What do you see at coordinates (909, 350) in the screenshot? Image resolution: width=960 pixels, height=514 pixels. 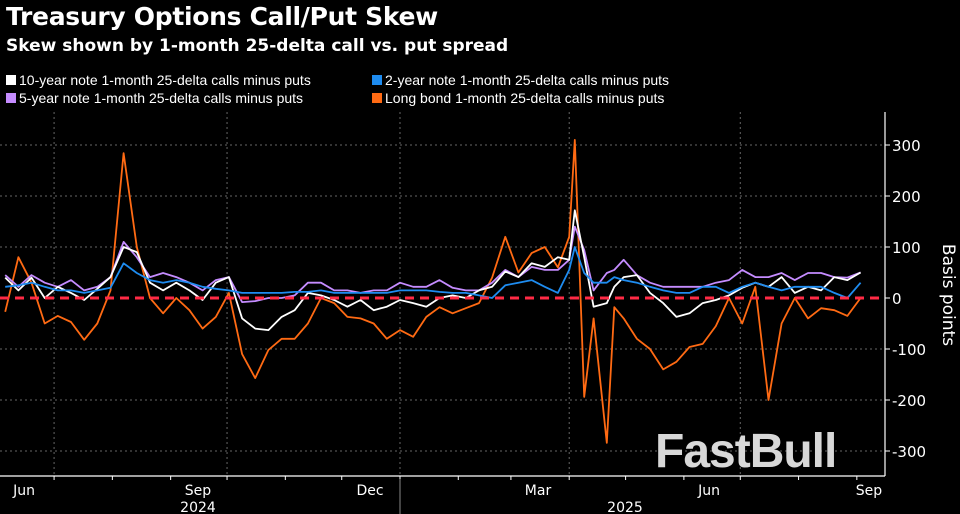 I see `y-tick-label: -100` at bounding box center [909, 350].